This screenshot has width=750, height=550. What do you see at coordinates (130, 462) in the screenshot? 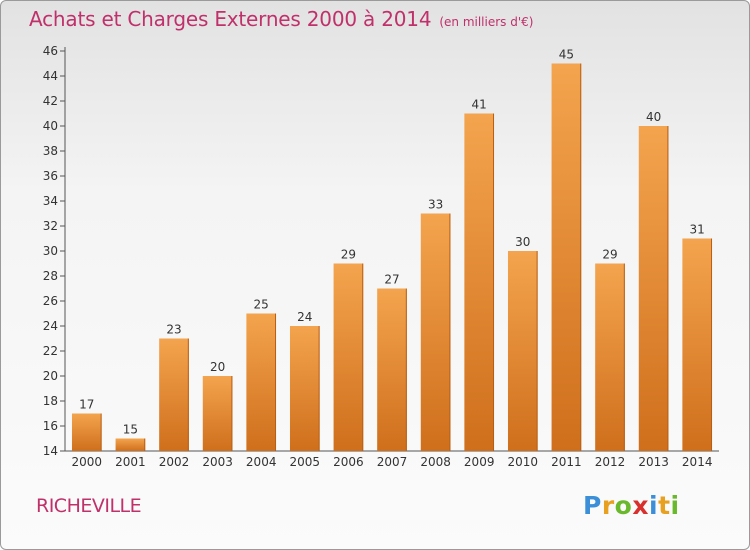
I see `x-tick-label: 2001` at bounding box center [130, 462].